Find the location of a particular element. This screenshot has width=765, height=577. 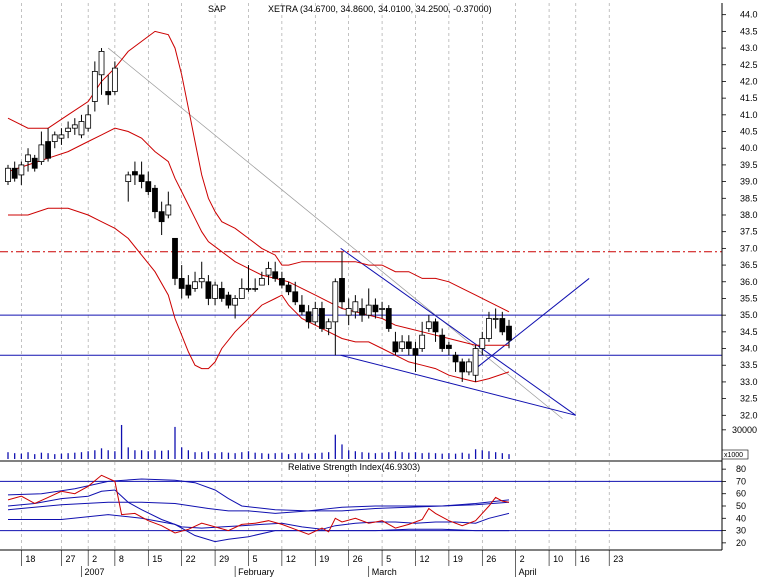

volume-panel is located at coordinates (258, 441).